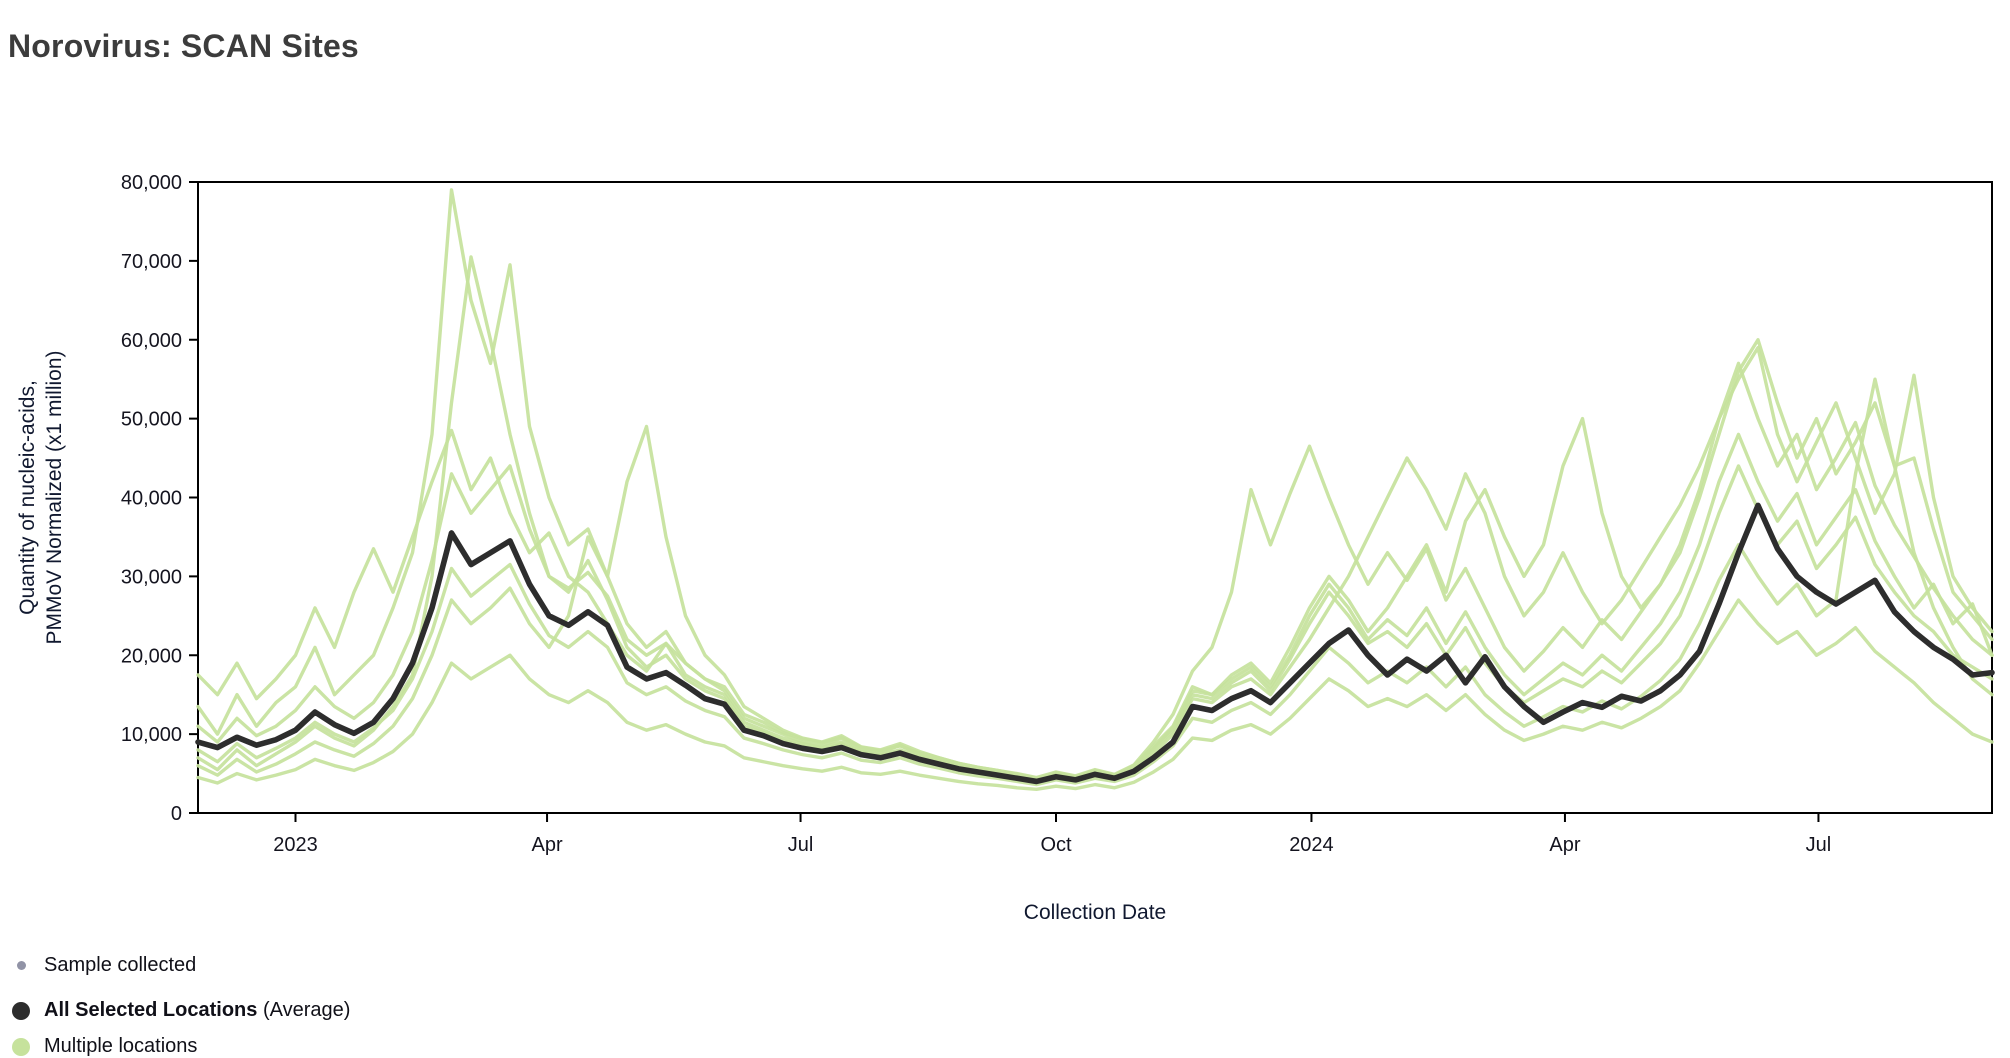  Describe the element at coordinates (151, 656) in the screenshot. I see `y-tick-label: 20,000` at that location.